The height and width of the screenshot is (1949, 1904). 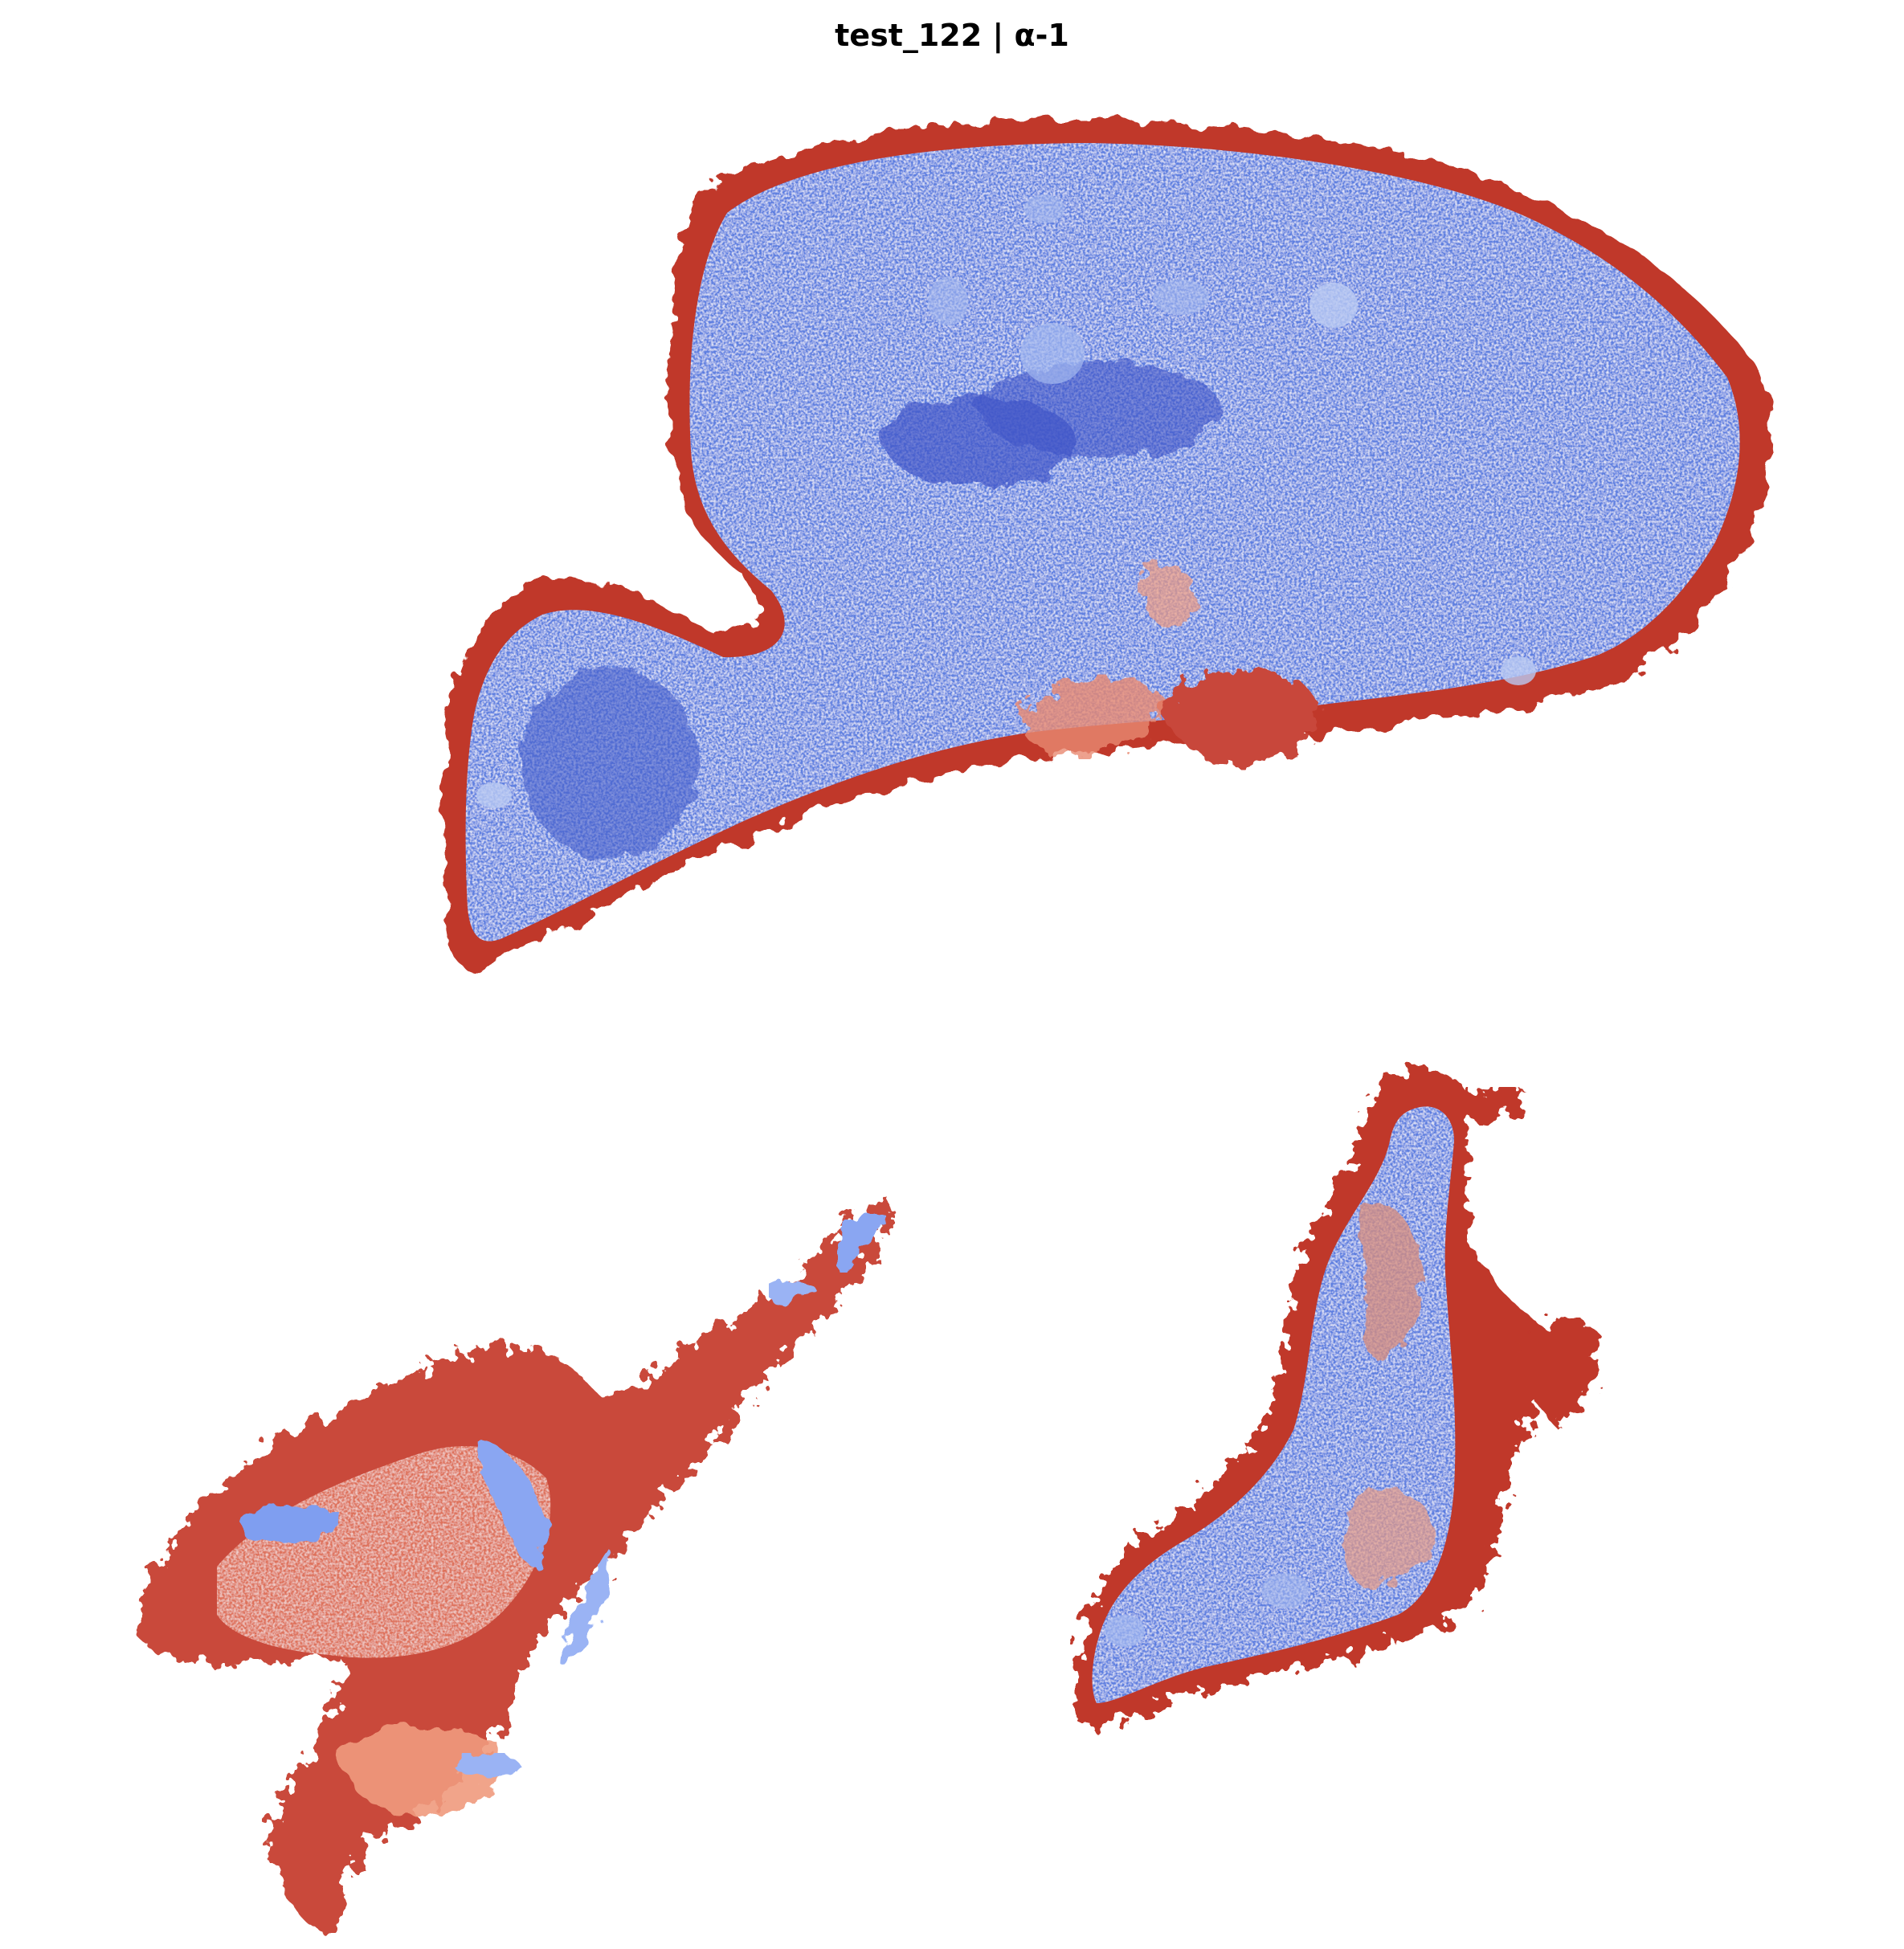 I want to click on figure-title: test_122 | α-1, so click(x=952, y=35).